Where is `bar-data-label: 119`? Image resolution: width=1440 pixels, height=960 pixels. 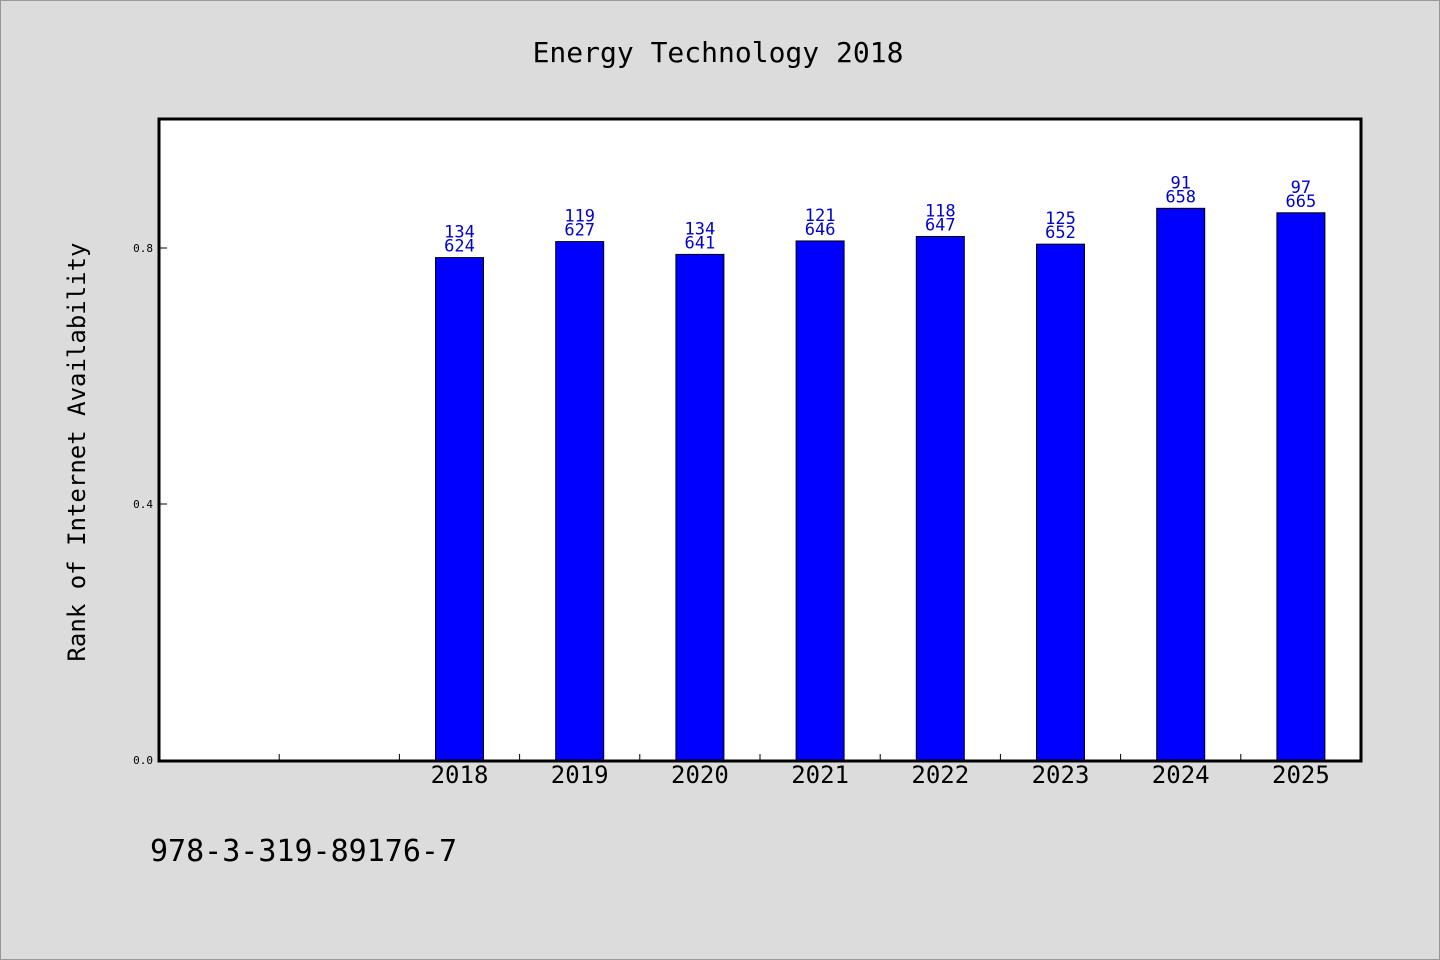
bar-data-label: 119 is located at coordinates (579, 217).